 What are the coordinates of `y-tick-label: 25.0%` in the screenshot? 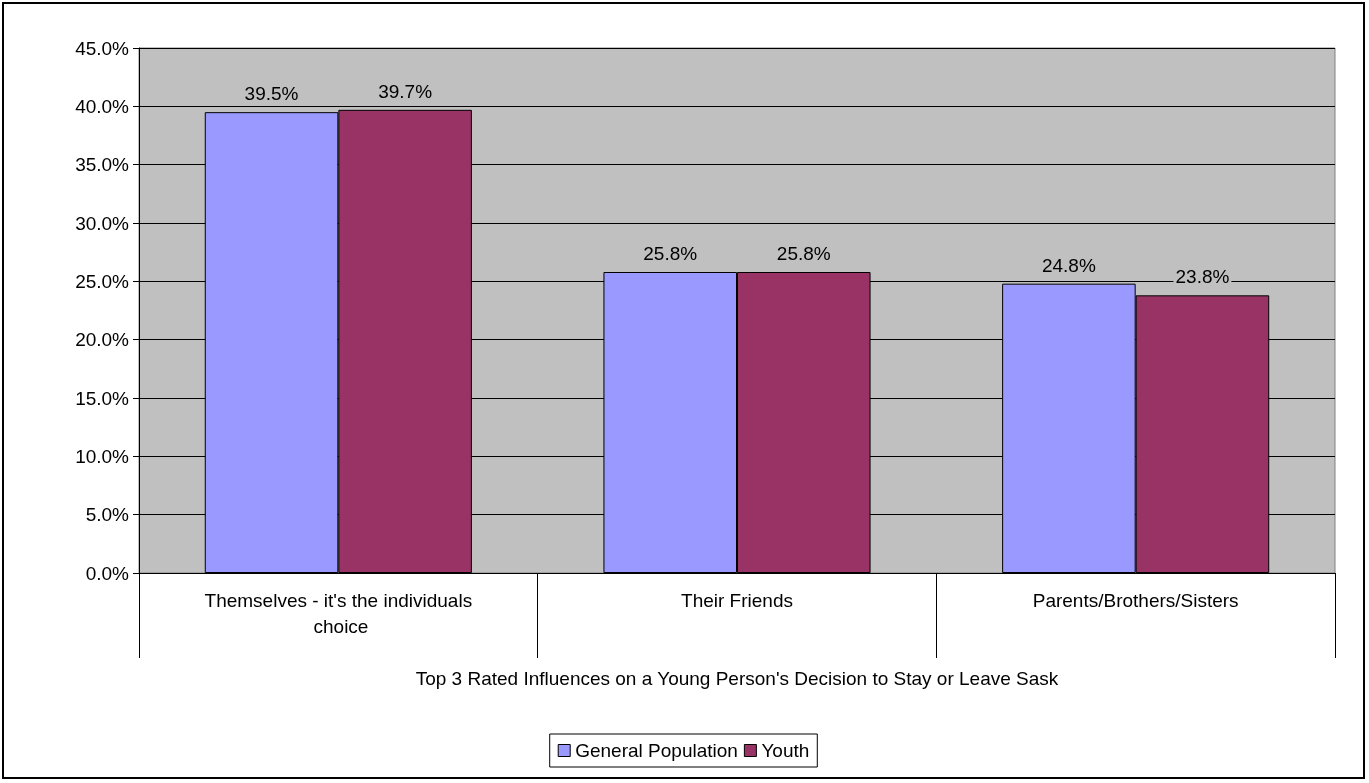 It's located at (102, 281).